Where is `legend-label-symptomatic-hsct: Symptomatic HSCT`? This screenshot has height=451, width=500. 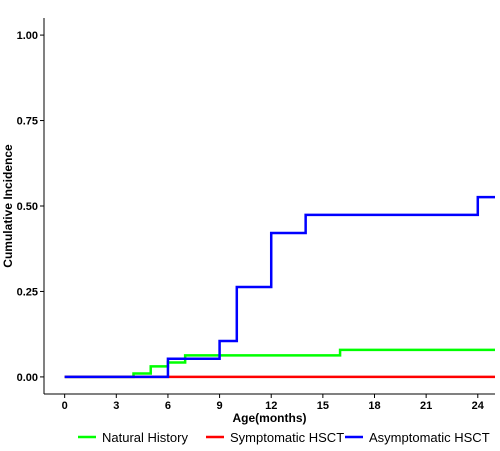
legend-label-symptomatic-hsct: Symptomatic HSCT is located at coordinates (287, 437).